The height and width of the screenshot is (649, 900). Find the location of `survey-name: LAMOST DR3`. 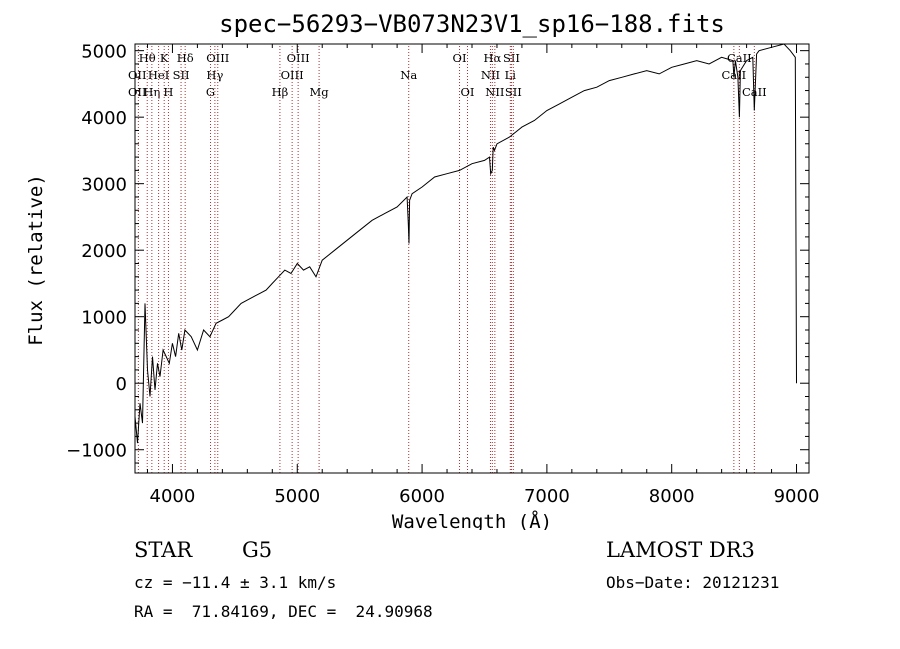

survey-name: LAMOST DR3 is located at coordinates (680, 550).